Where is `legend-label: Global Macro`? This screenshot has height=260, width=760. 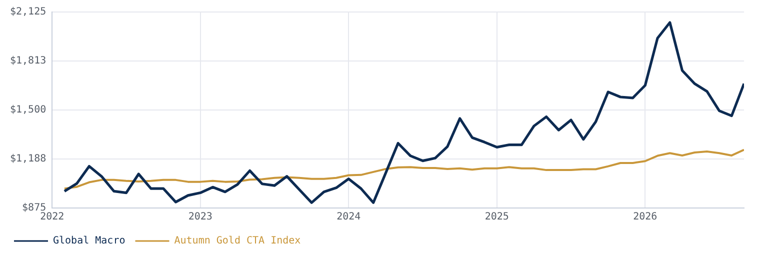 legend-label: Global Macro is located at coordinates (89, 241).